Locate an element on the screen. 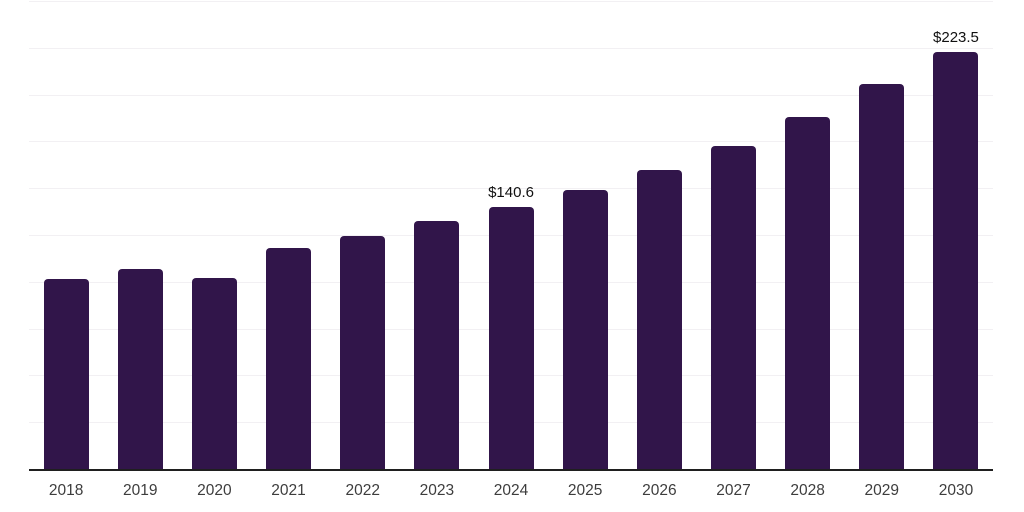 Image resolution: width=1024 pixels, height=512 pixels. bar-2025 is located at coordinates (585, 329).